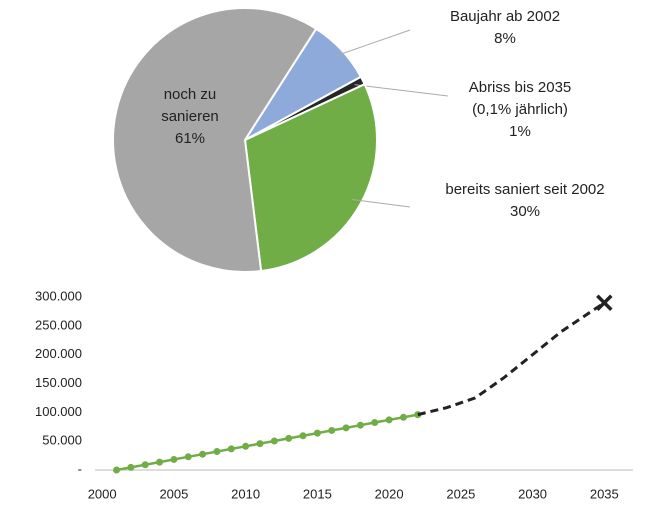  Describe the element at coordinates (173, 493) in the screenshot. I see `x-tick-label: 2005` at that location.